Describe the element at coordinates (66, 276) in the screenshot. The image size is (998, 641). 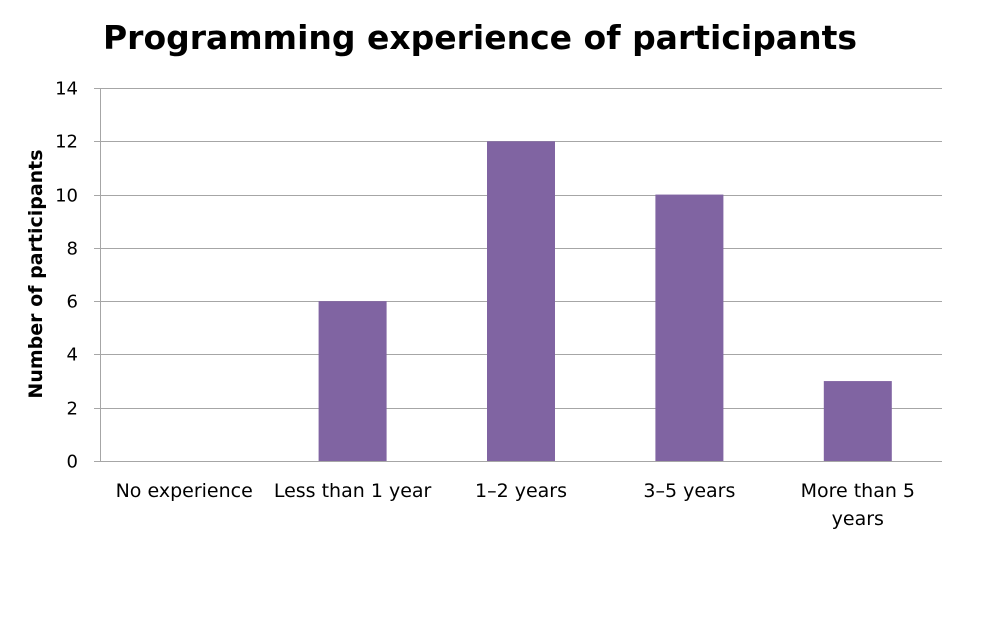
I see `y-tick-labels: 0 2 4 6 8 10 12 14` at that location.